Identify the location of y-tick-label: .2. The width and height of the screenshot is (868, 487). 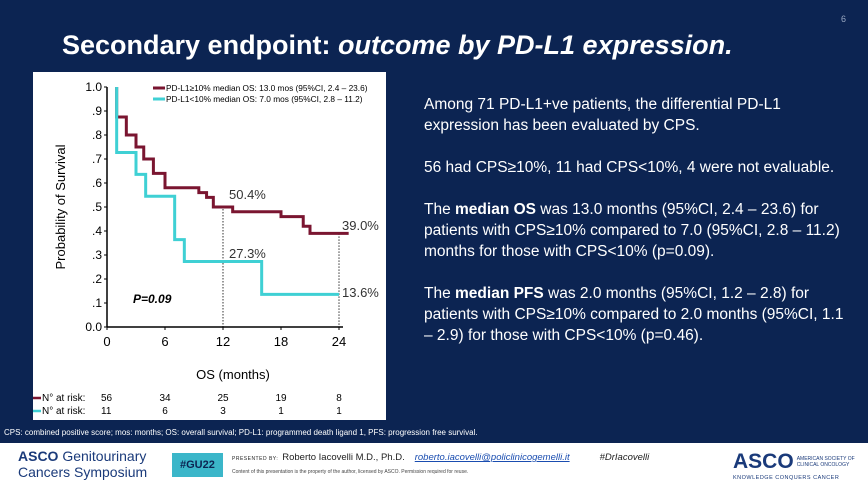
(97, 279).